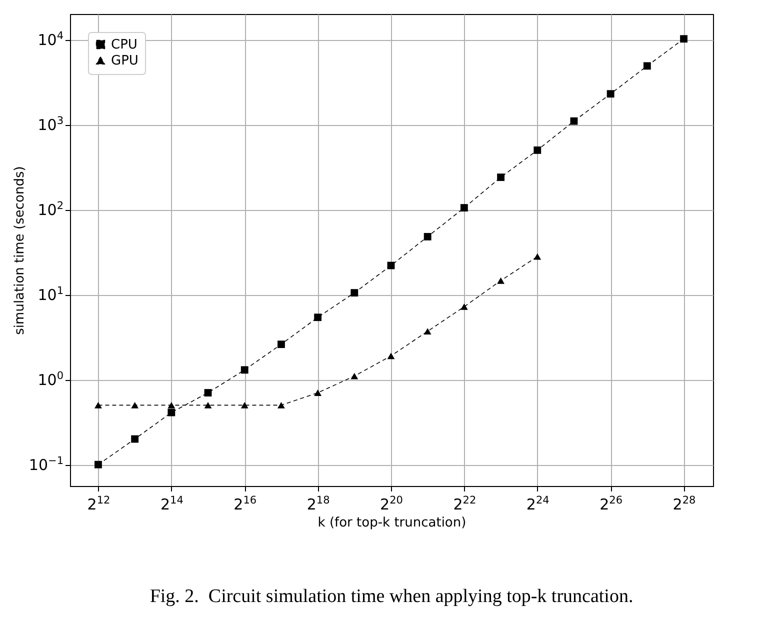 This screenshot has height=644, width=759. I want to click on x-axis-title: k (for top-k truncation), so click(392, 523).